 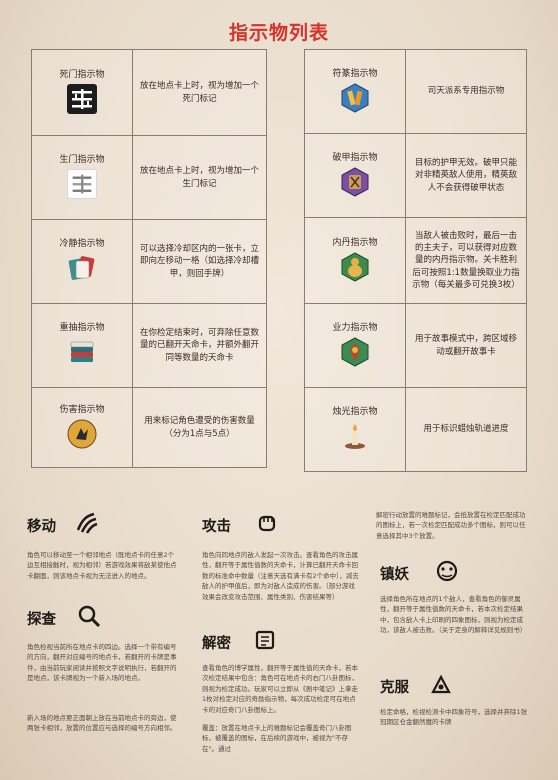 I want to click on token-desc: 放在地点卡上时，视为增加一个生门标记, so click(x=199, y=177).